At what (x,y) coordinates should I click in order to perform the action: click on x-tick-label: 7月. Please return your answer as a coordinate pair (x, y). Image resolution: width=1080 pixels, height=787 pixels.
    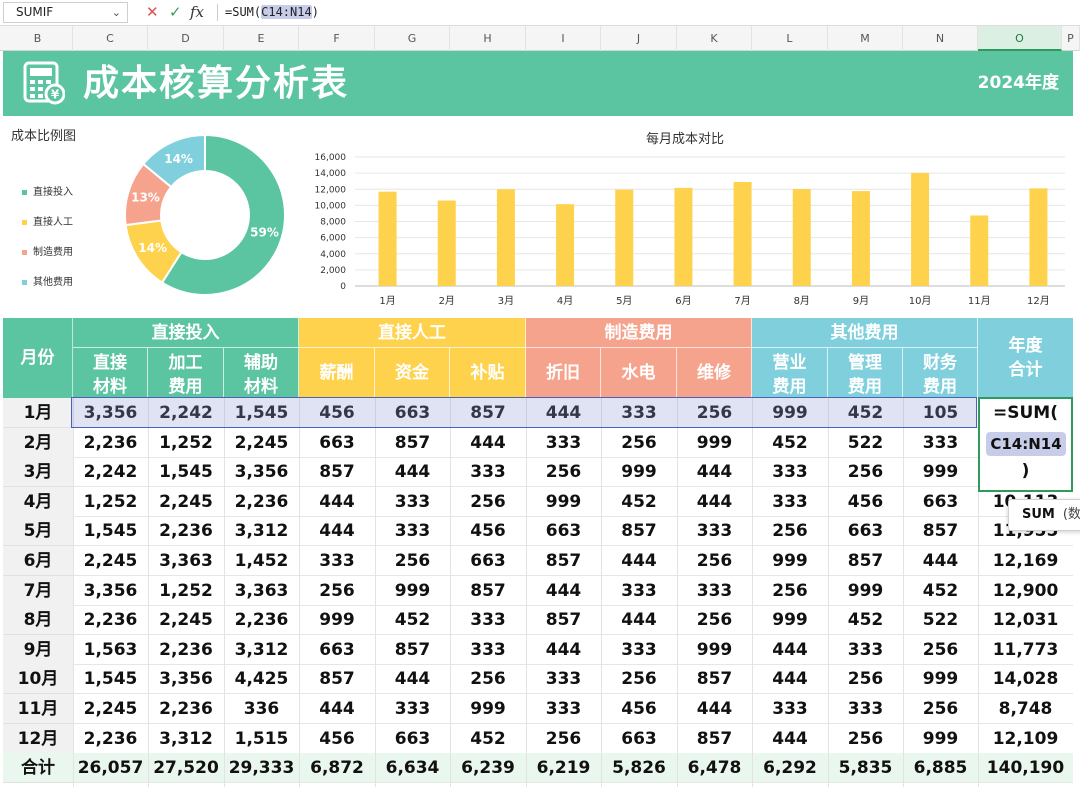
    Looking at the image, I should click on (742, 301).